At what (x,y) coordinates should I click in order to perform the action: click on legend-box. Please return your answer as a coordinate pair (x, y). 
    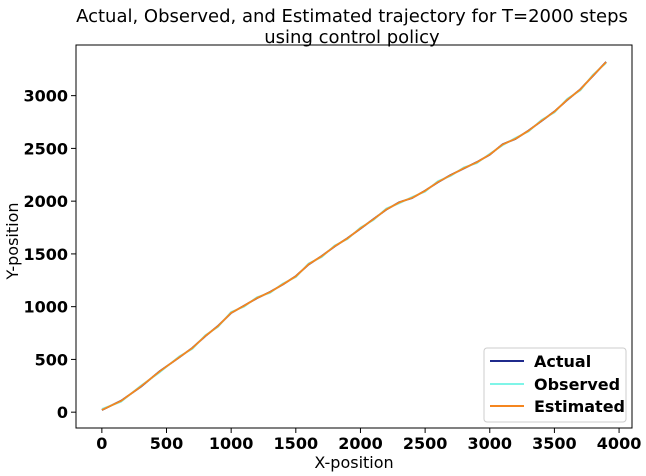
    Looking at the image, I should click on (555, 385).